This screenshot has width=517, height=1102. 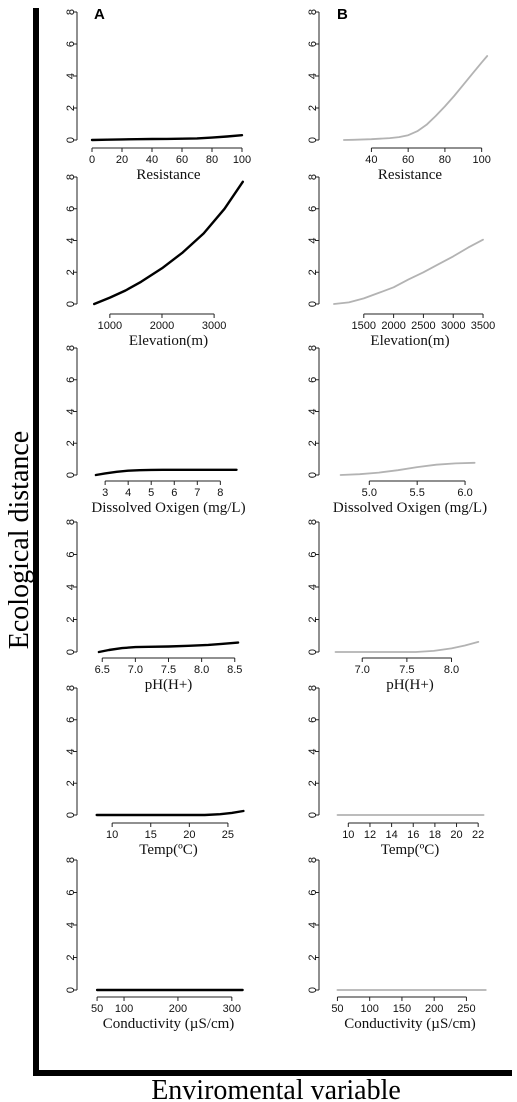 What do you see at coordinates (371, 160) in the screenshot?
I see `x-tick-label-40-b-1: 40` at bounding box center [371, 160].